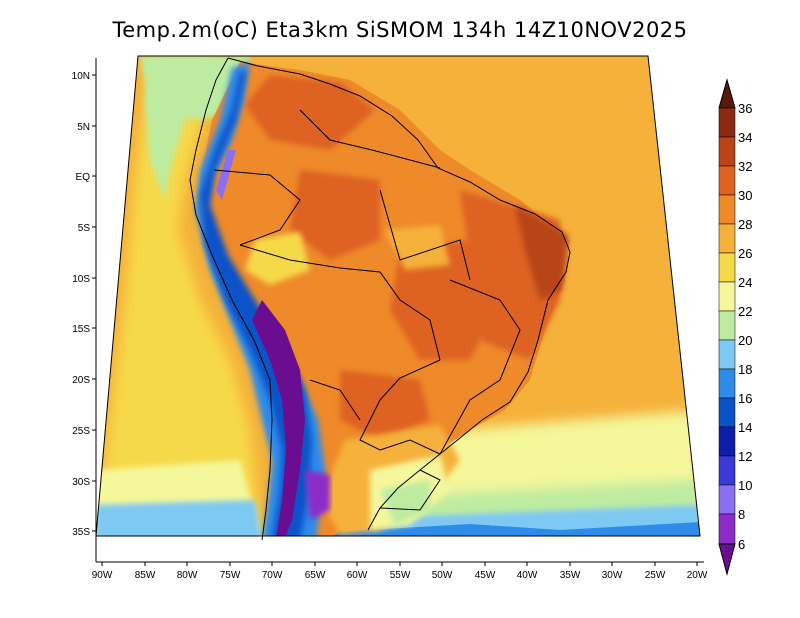  Describe the element at coordinates (745, 166) in the screenshot. I see `colorbar-label-32: 32` at that location.